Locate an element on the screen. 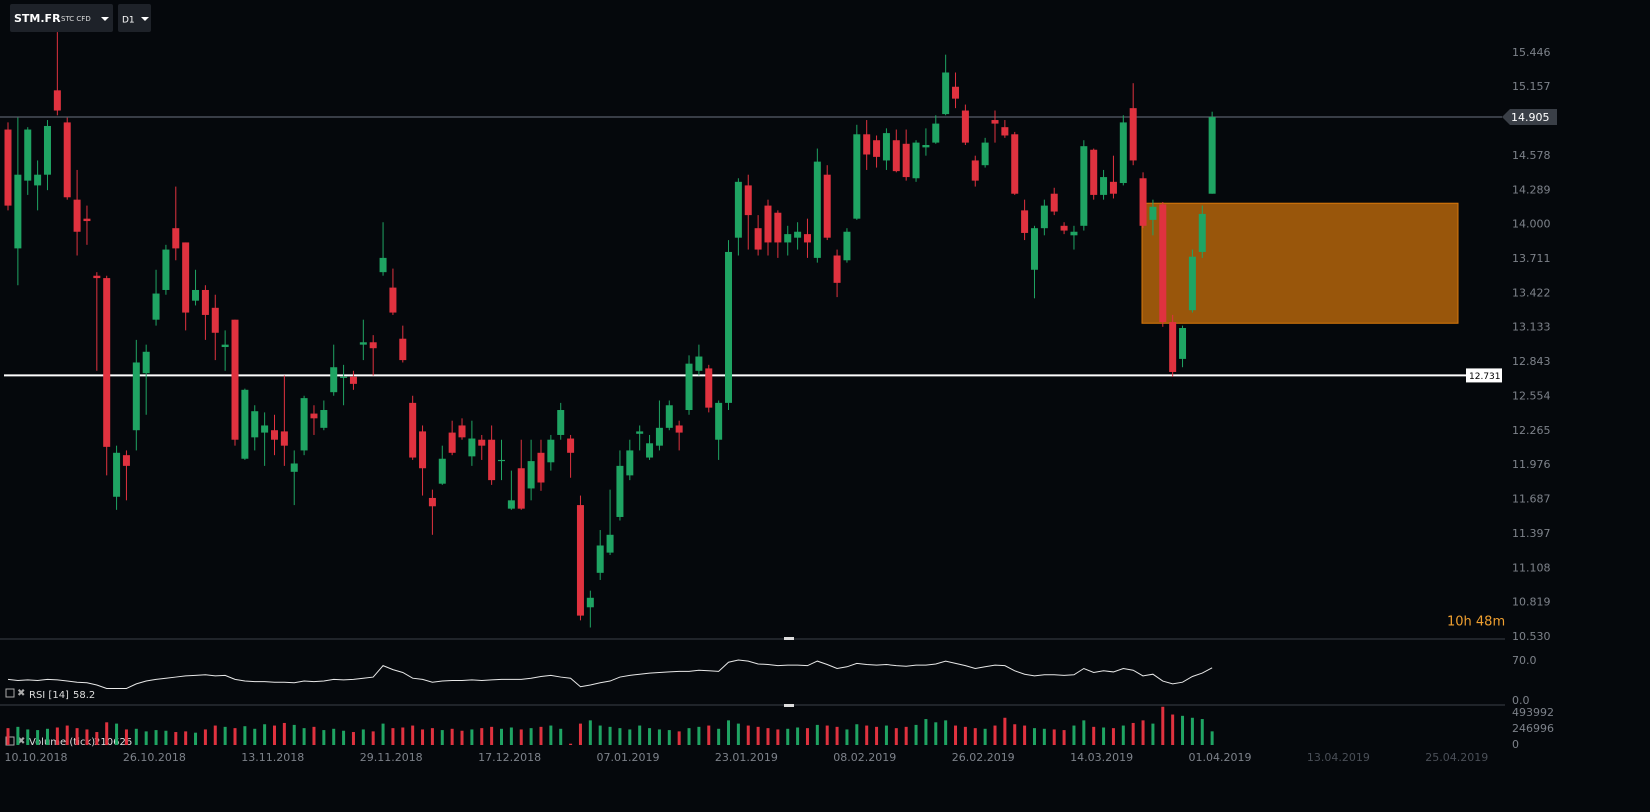  timeframe-box is located at coordinates (134, 18).